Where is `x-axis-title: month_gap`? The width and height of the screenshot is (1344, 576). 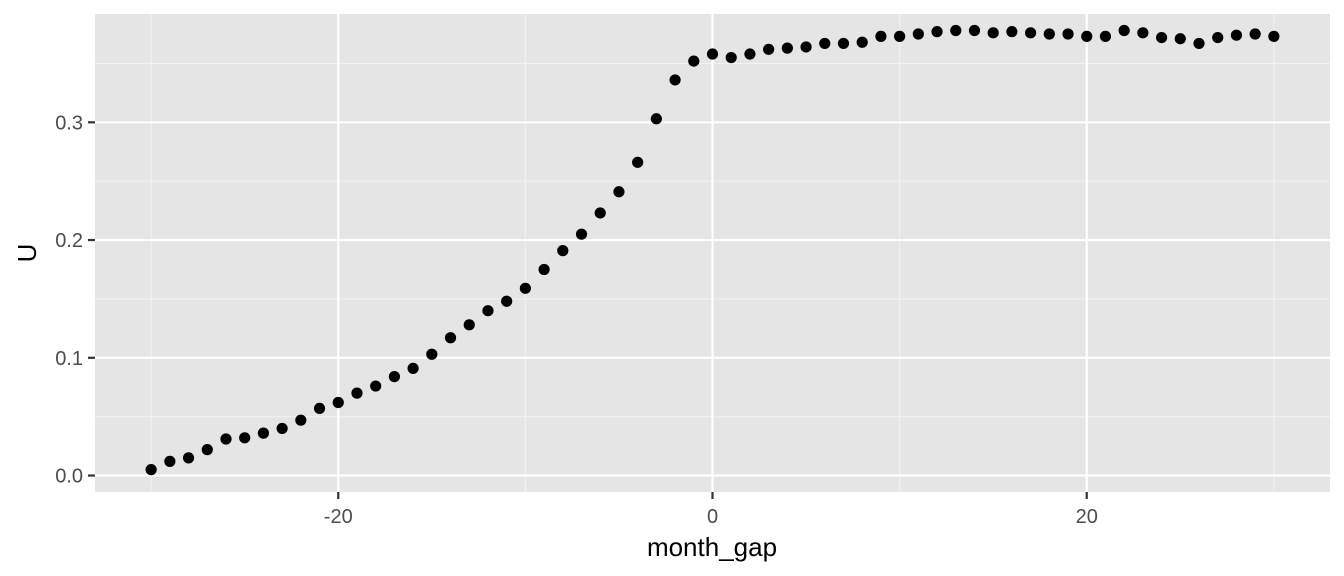 x-axis-title: month_gap is located at coordinates (712, 547).